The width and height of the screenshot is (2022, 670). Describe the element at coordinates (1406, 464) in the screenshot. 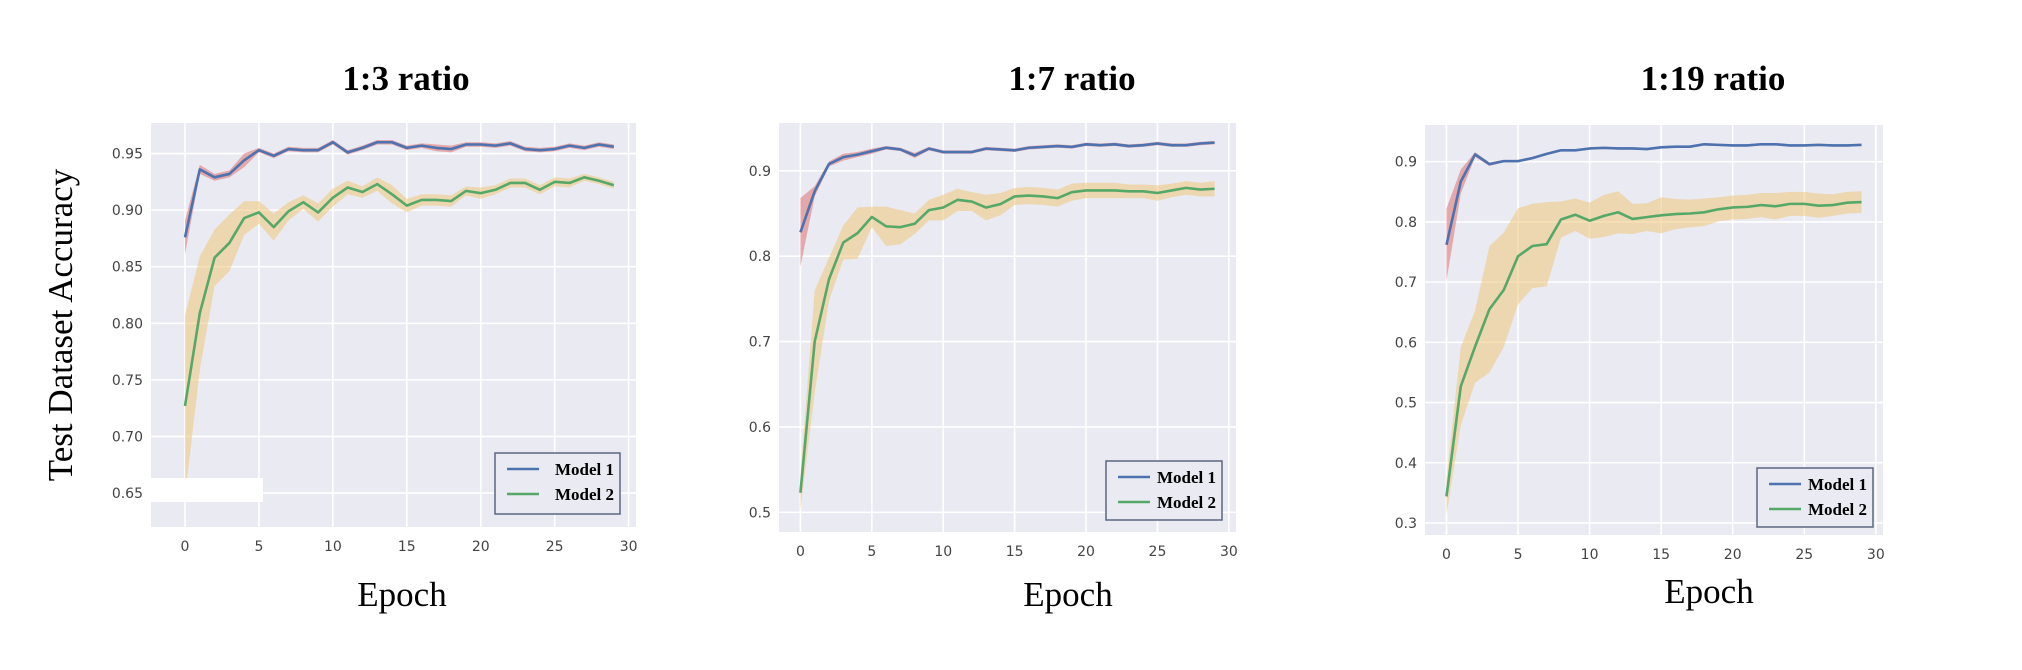

I see `y-tick-label: 0.4` at that location.